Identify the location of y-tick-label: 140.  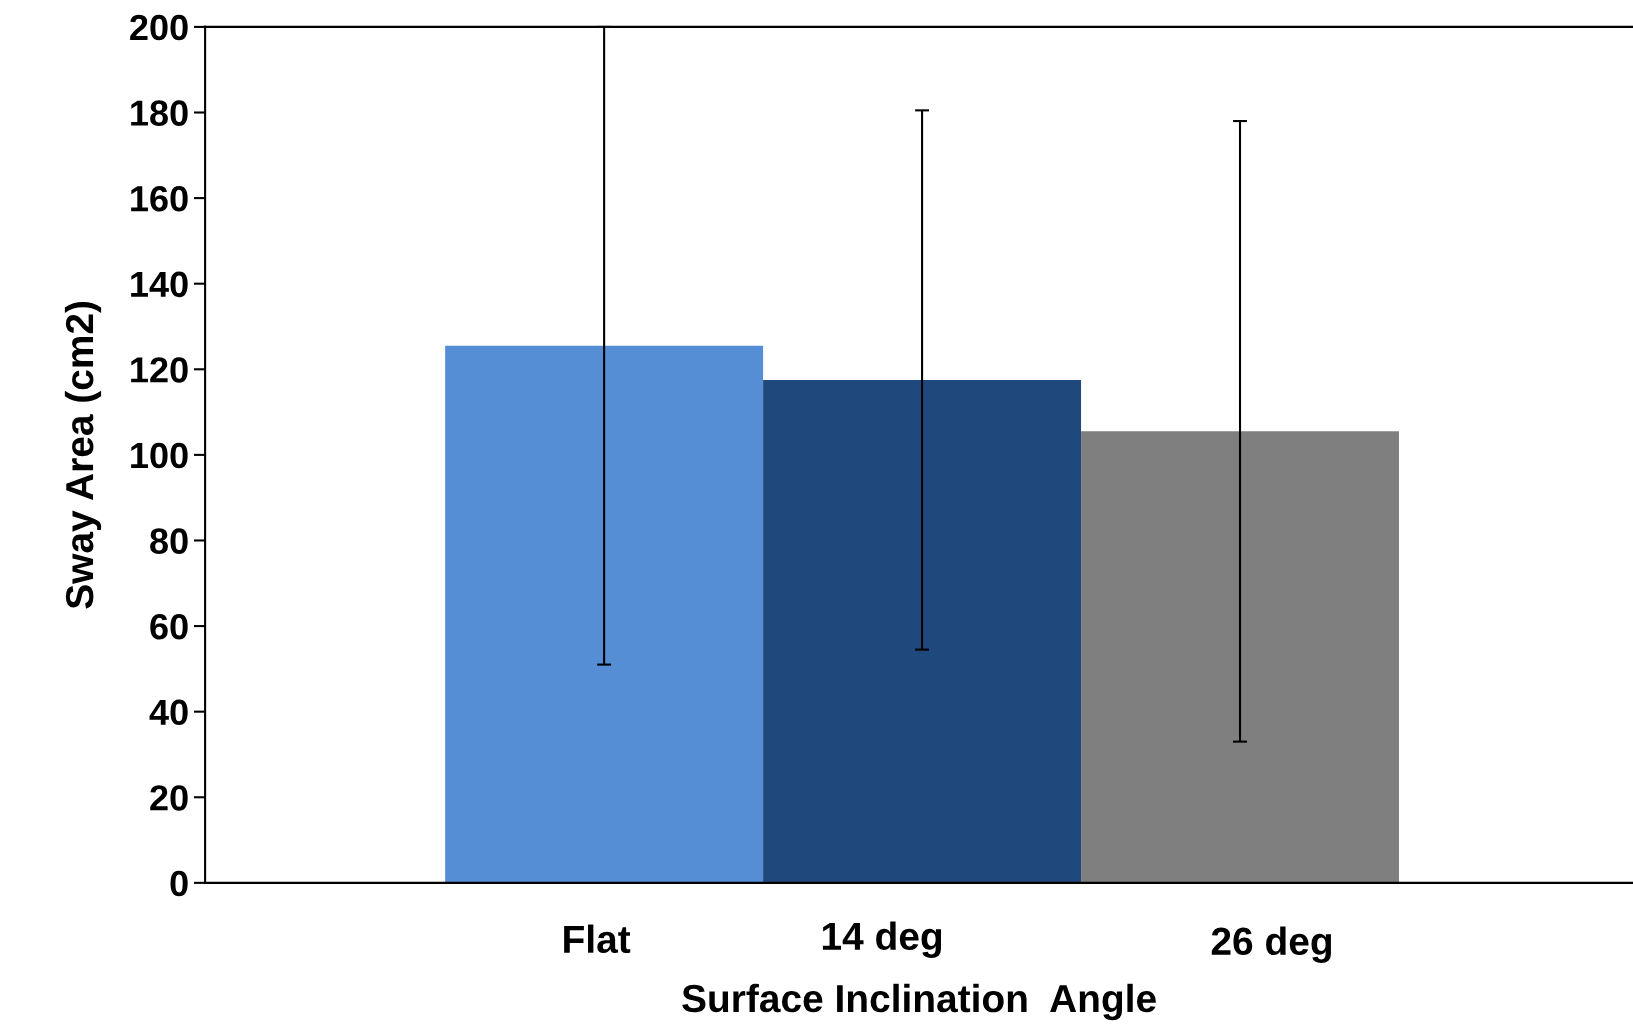
(159, 284).